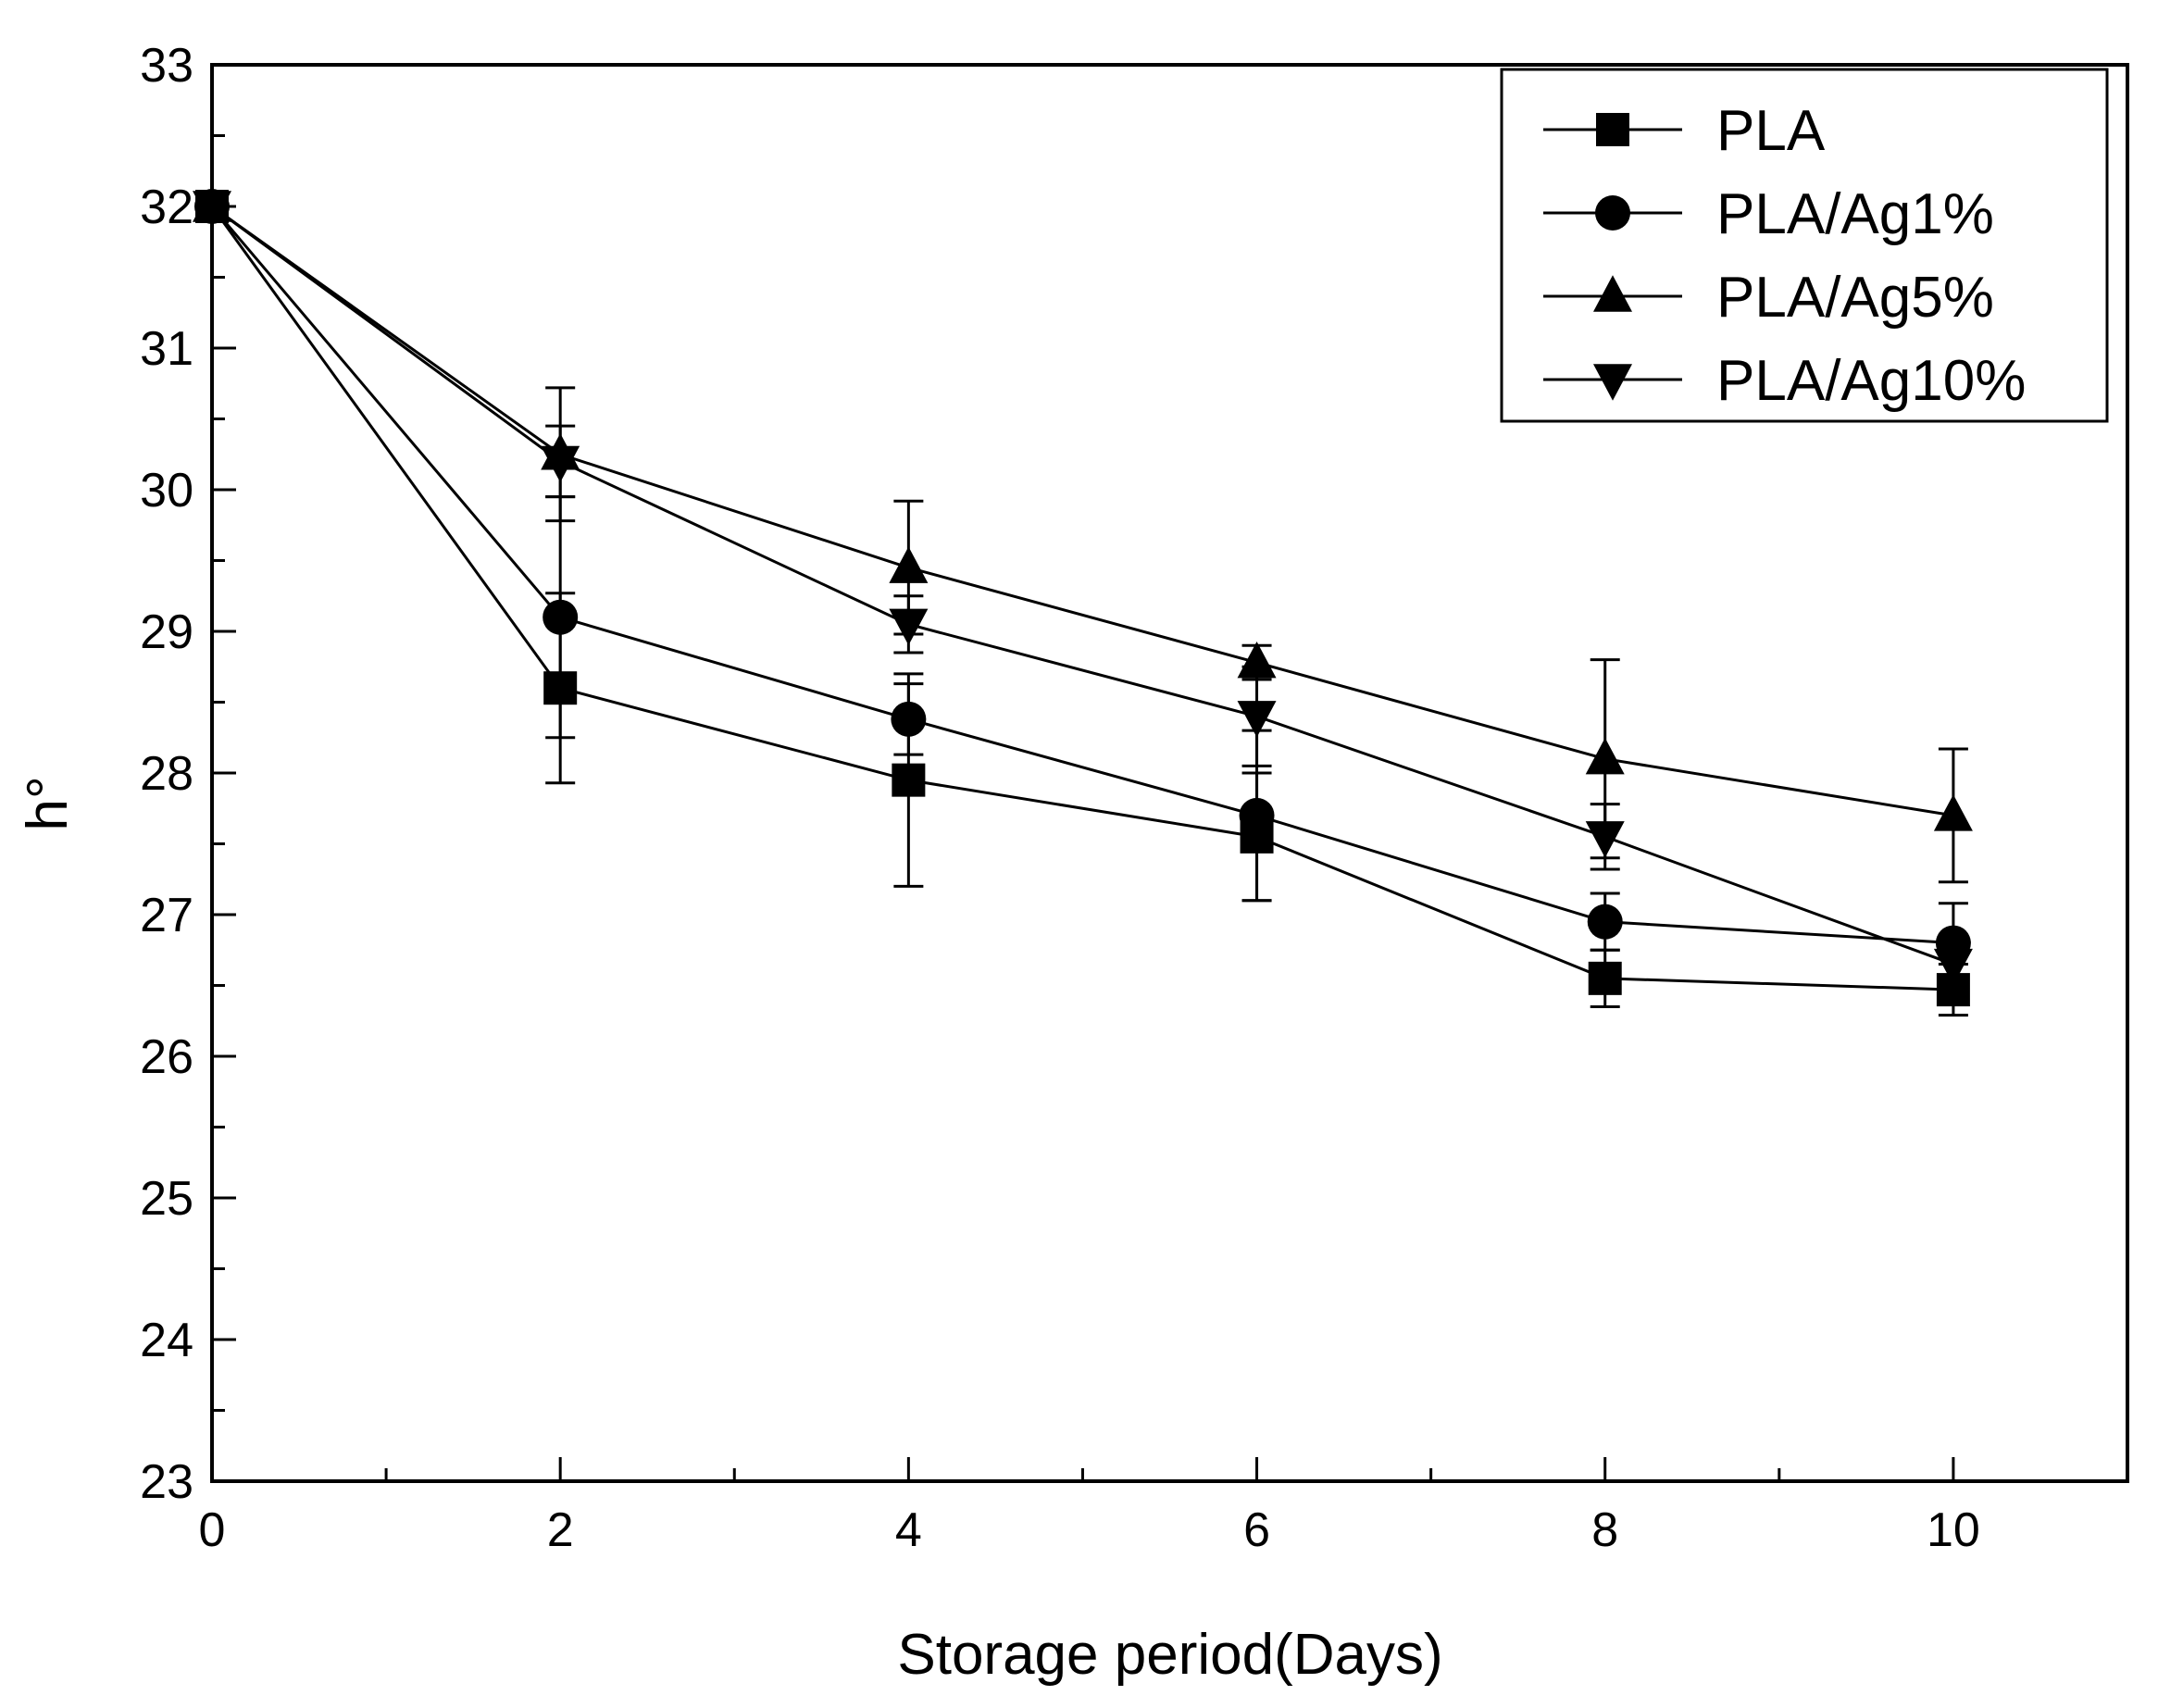 The width and height of the screenshot is (2158, 1708). Describe the element at coordinates (1871, 381) in the screenshot. I see `legend-label: PLA/Ag10%` at that location.